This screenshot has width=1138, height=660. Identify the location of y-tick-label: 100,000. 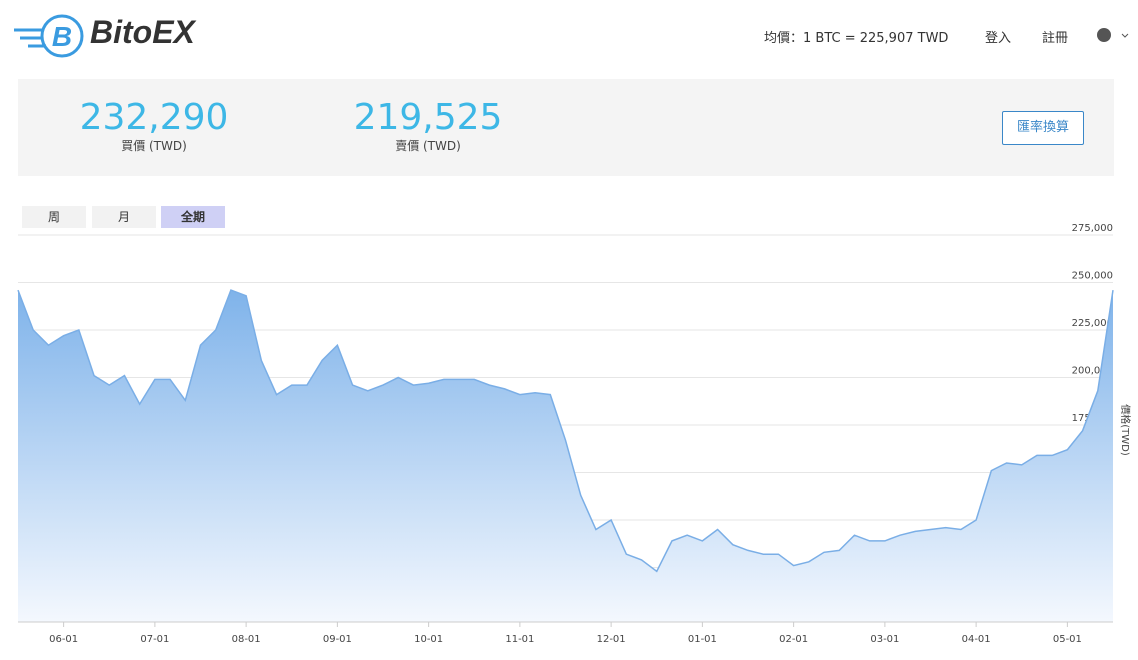
(1092, 561).